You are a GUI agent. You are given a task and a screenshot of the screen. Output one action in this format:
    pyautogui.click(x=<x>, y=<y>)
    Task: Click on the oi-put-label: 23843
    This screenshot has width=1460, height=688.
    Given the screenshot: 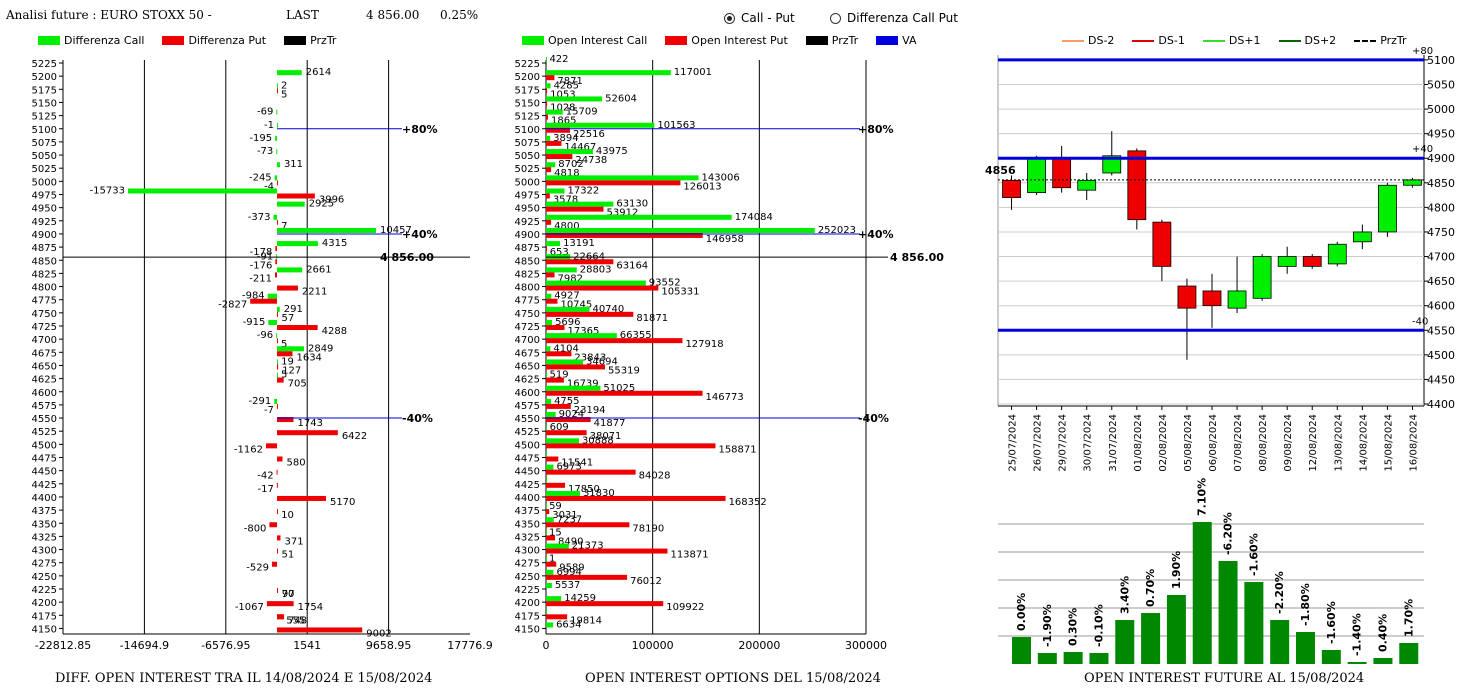 What is the action you would take?
    pyautogui.click(x=590, y=357)
    